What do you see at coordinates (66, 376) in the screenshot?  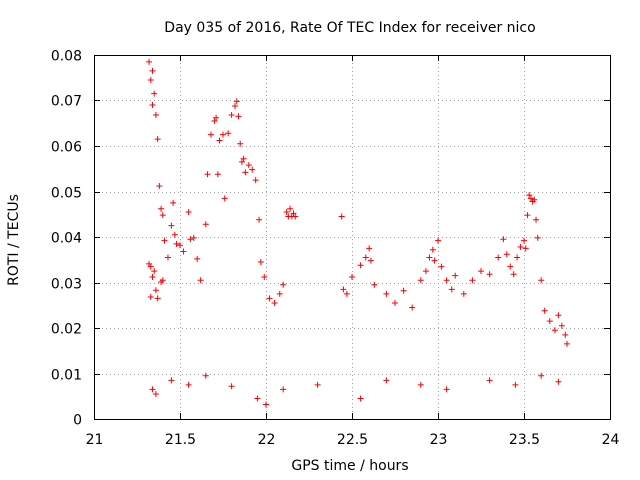 I see `y-tick-label: 0.01` at bounding box center [66, 376].